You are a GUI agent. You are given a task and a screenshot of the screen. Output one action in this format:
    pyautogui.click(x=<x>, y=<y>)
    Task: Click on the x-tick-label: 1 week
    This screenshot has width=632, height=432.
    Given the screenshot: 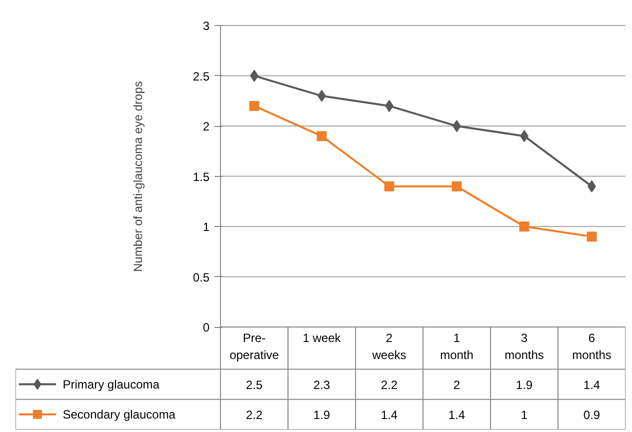 What is the action you would take?
    pyautogui.click(x=322, y=338)
    